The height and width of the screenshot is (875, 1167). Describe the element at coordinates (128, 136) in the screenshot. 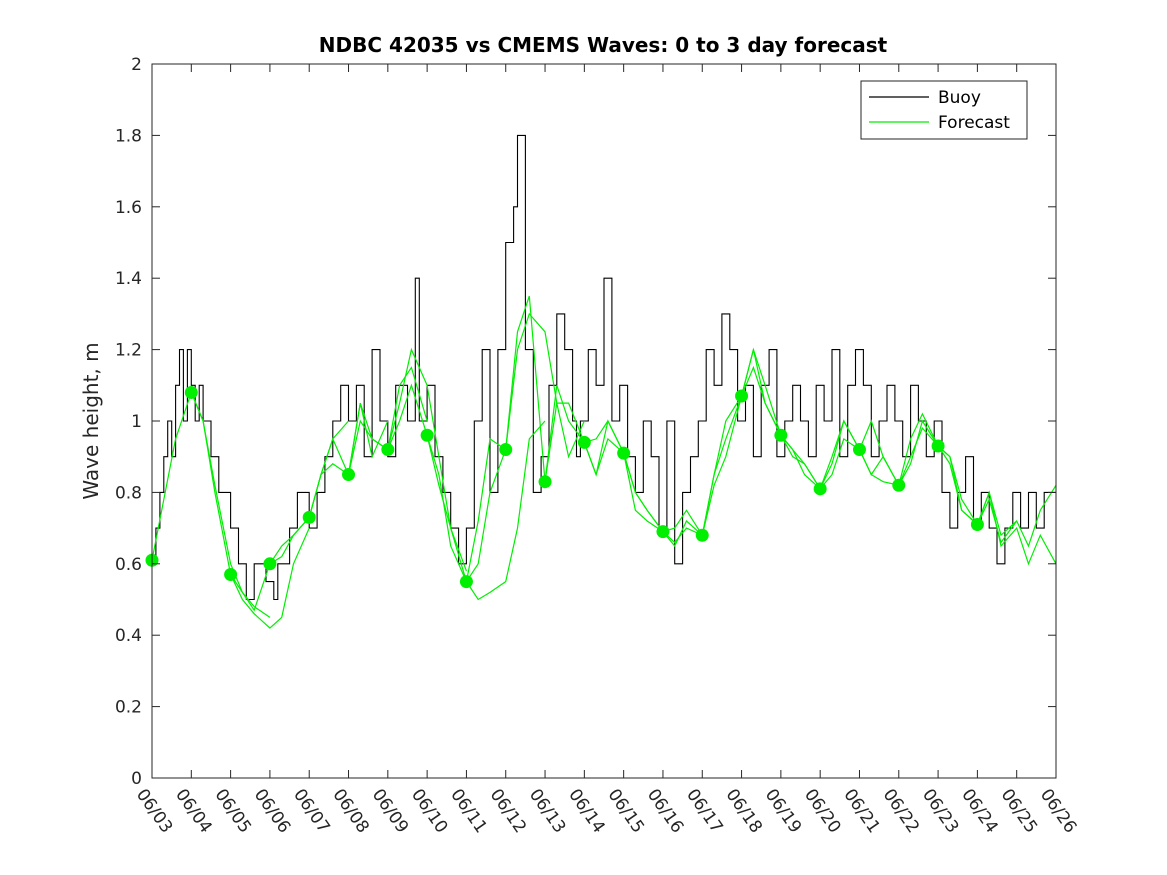

I see `y-tick-label: 1.8` at that location.